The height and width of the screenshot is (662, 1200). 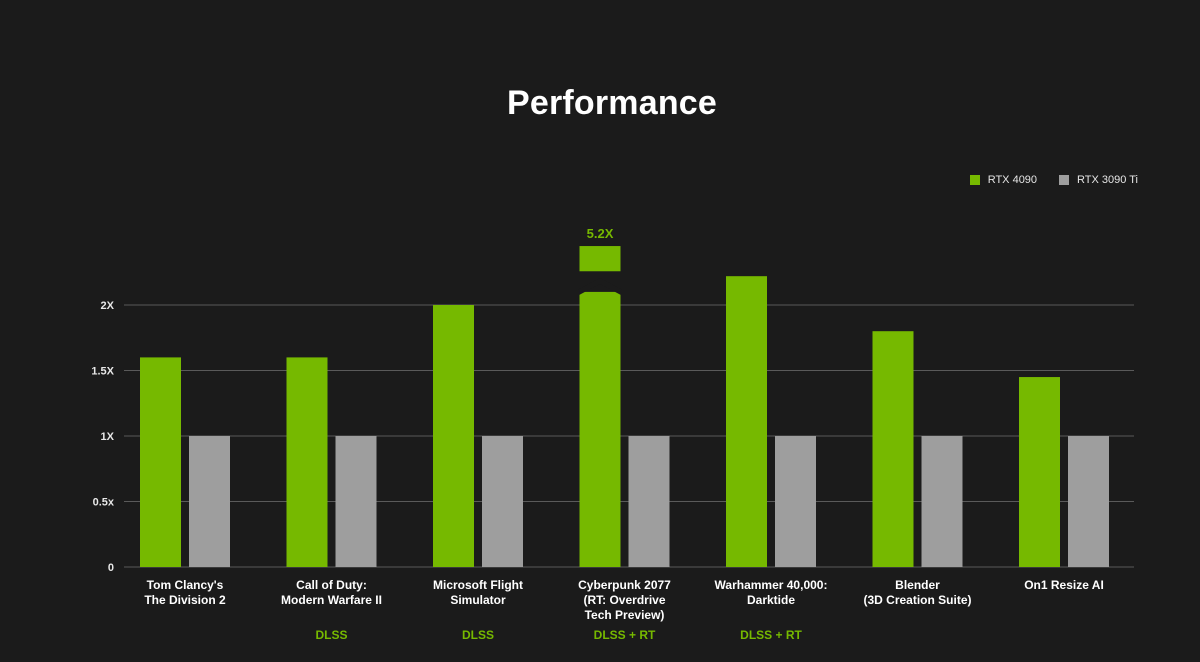 What do you see at coordinates (331, 585) in the screenshot?
I see `x-tick-label: Call of Duty:` at bounding box center [331, 585].